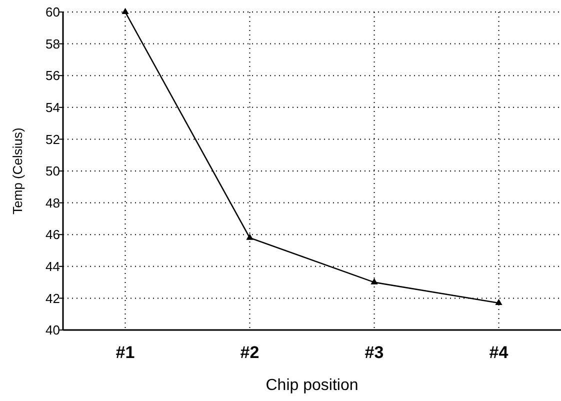 This screenshot has width=561, height=401. Describe the element at coordinates (17, 171) in the screenshot. I see `y-axis-title: Temp (Celsius)` at that location.